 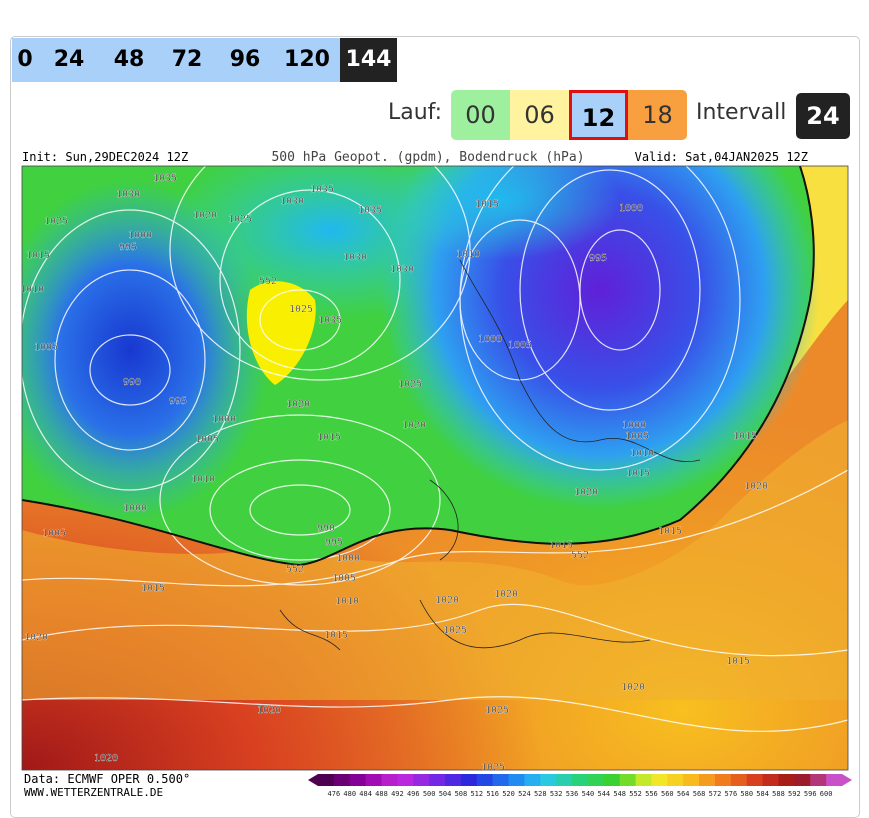 What do you see at coordinates (245, 59) in the screenshot?
I see `hour-button: 96` at bounding box center [245, 59].